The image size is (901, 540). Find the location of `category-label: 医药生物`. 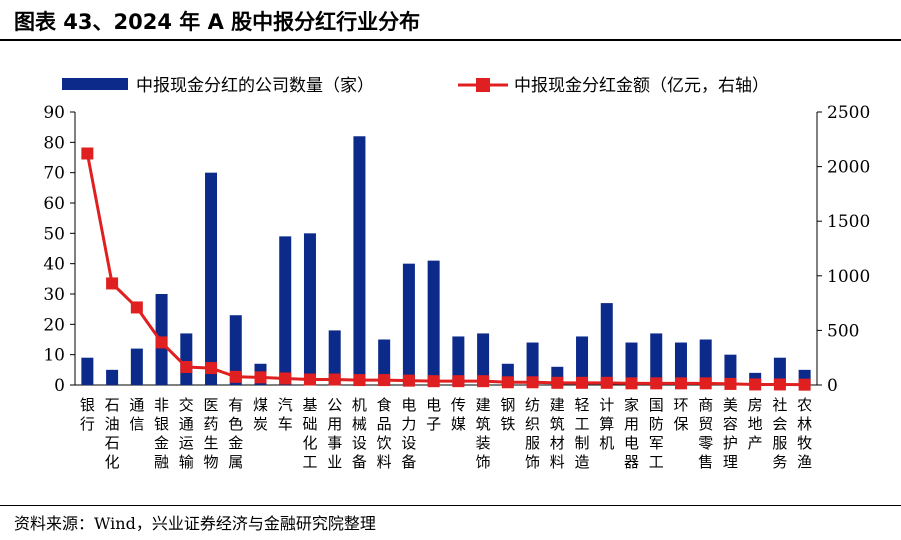

category-label: 医药生物 is located at coordinates (211, 433).